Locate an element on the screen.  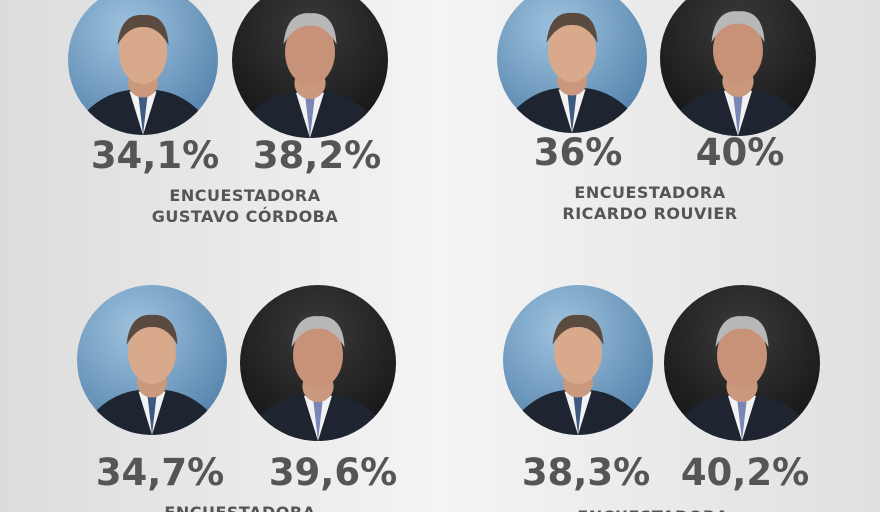
percentage: 34,1% is located at coordinates (155, 155).